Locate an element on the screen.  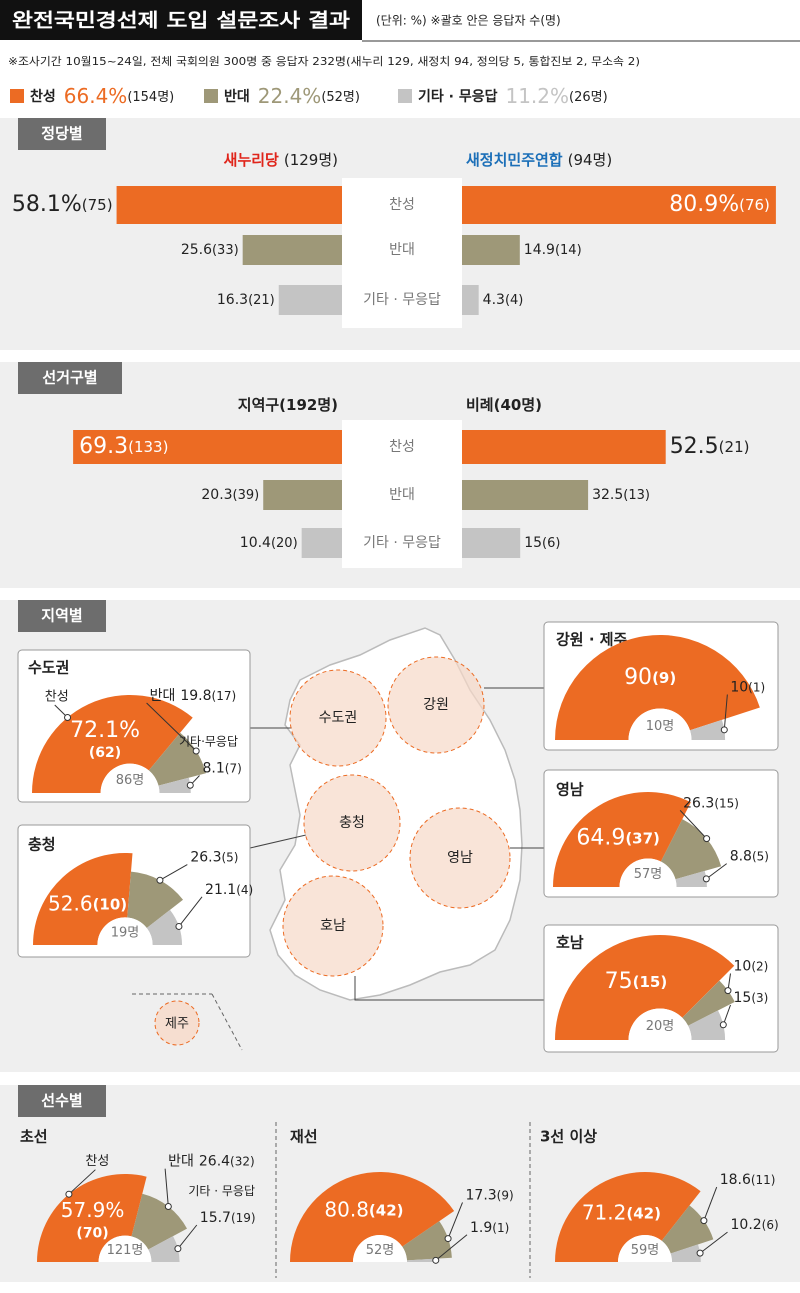
count: (9) is located at coordinates (664, 677).